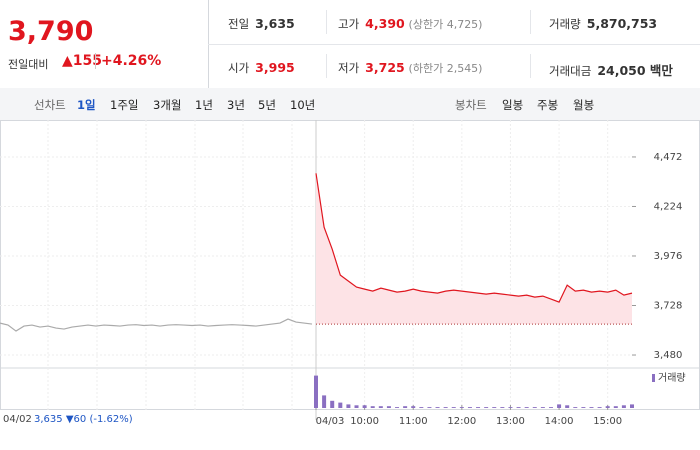 The width and height of the screenshot is (700, 450). What do you see at coordinates (349, 24) in the screenshot?
I see `label: 고가` at bounding box center [349, 24].